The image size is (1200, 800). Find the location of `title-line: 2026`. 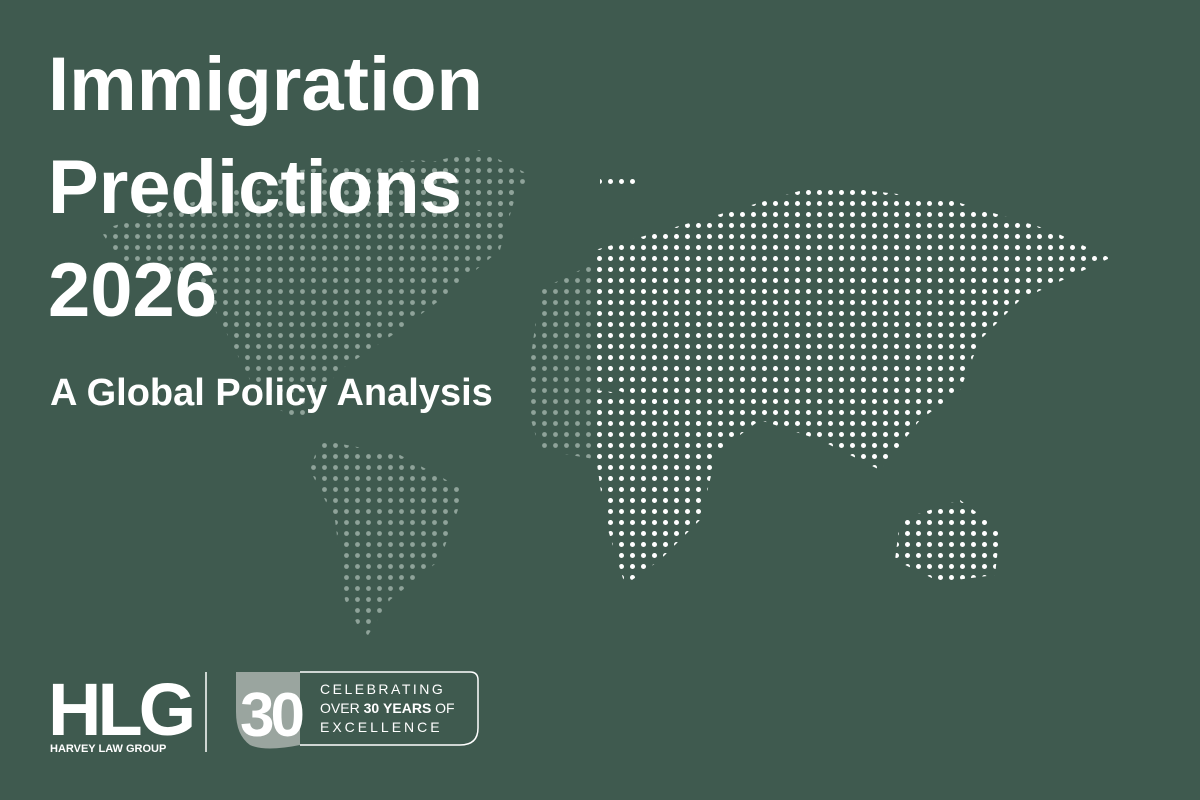

title-line: 2026 is located at coordinates (132, 290).